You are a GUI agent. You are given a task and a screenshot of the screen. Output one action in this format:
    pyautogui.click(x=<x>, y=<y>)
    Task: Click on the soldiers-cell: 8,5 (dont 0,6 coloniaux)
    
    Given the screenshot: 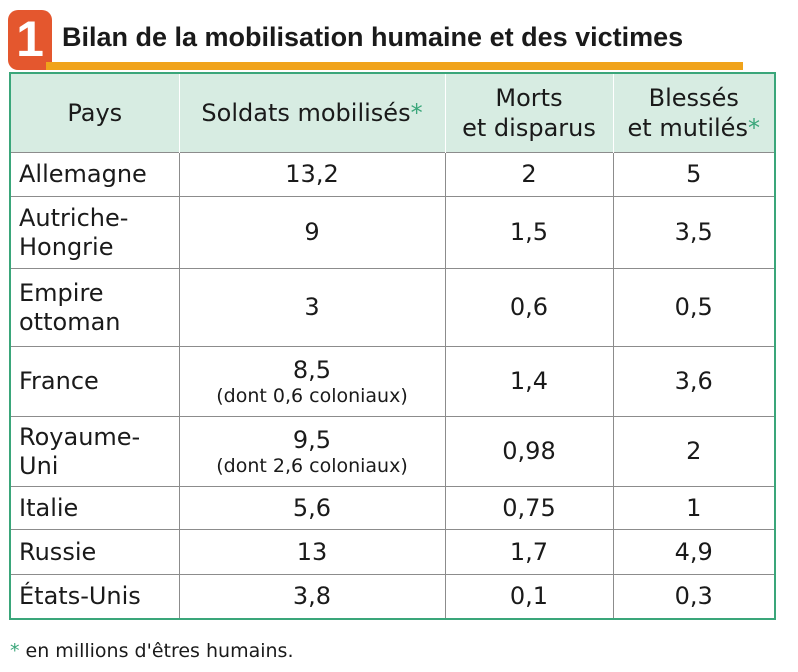 What is the action you would take?
    pyautogui.click(x=312, y=381)
    